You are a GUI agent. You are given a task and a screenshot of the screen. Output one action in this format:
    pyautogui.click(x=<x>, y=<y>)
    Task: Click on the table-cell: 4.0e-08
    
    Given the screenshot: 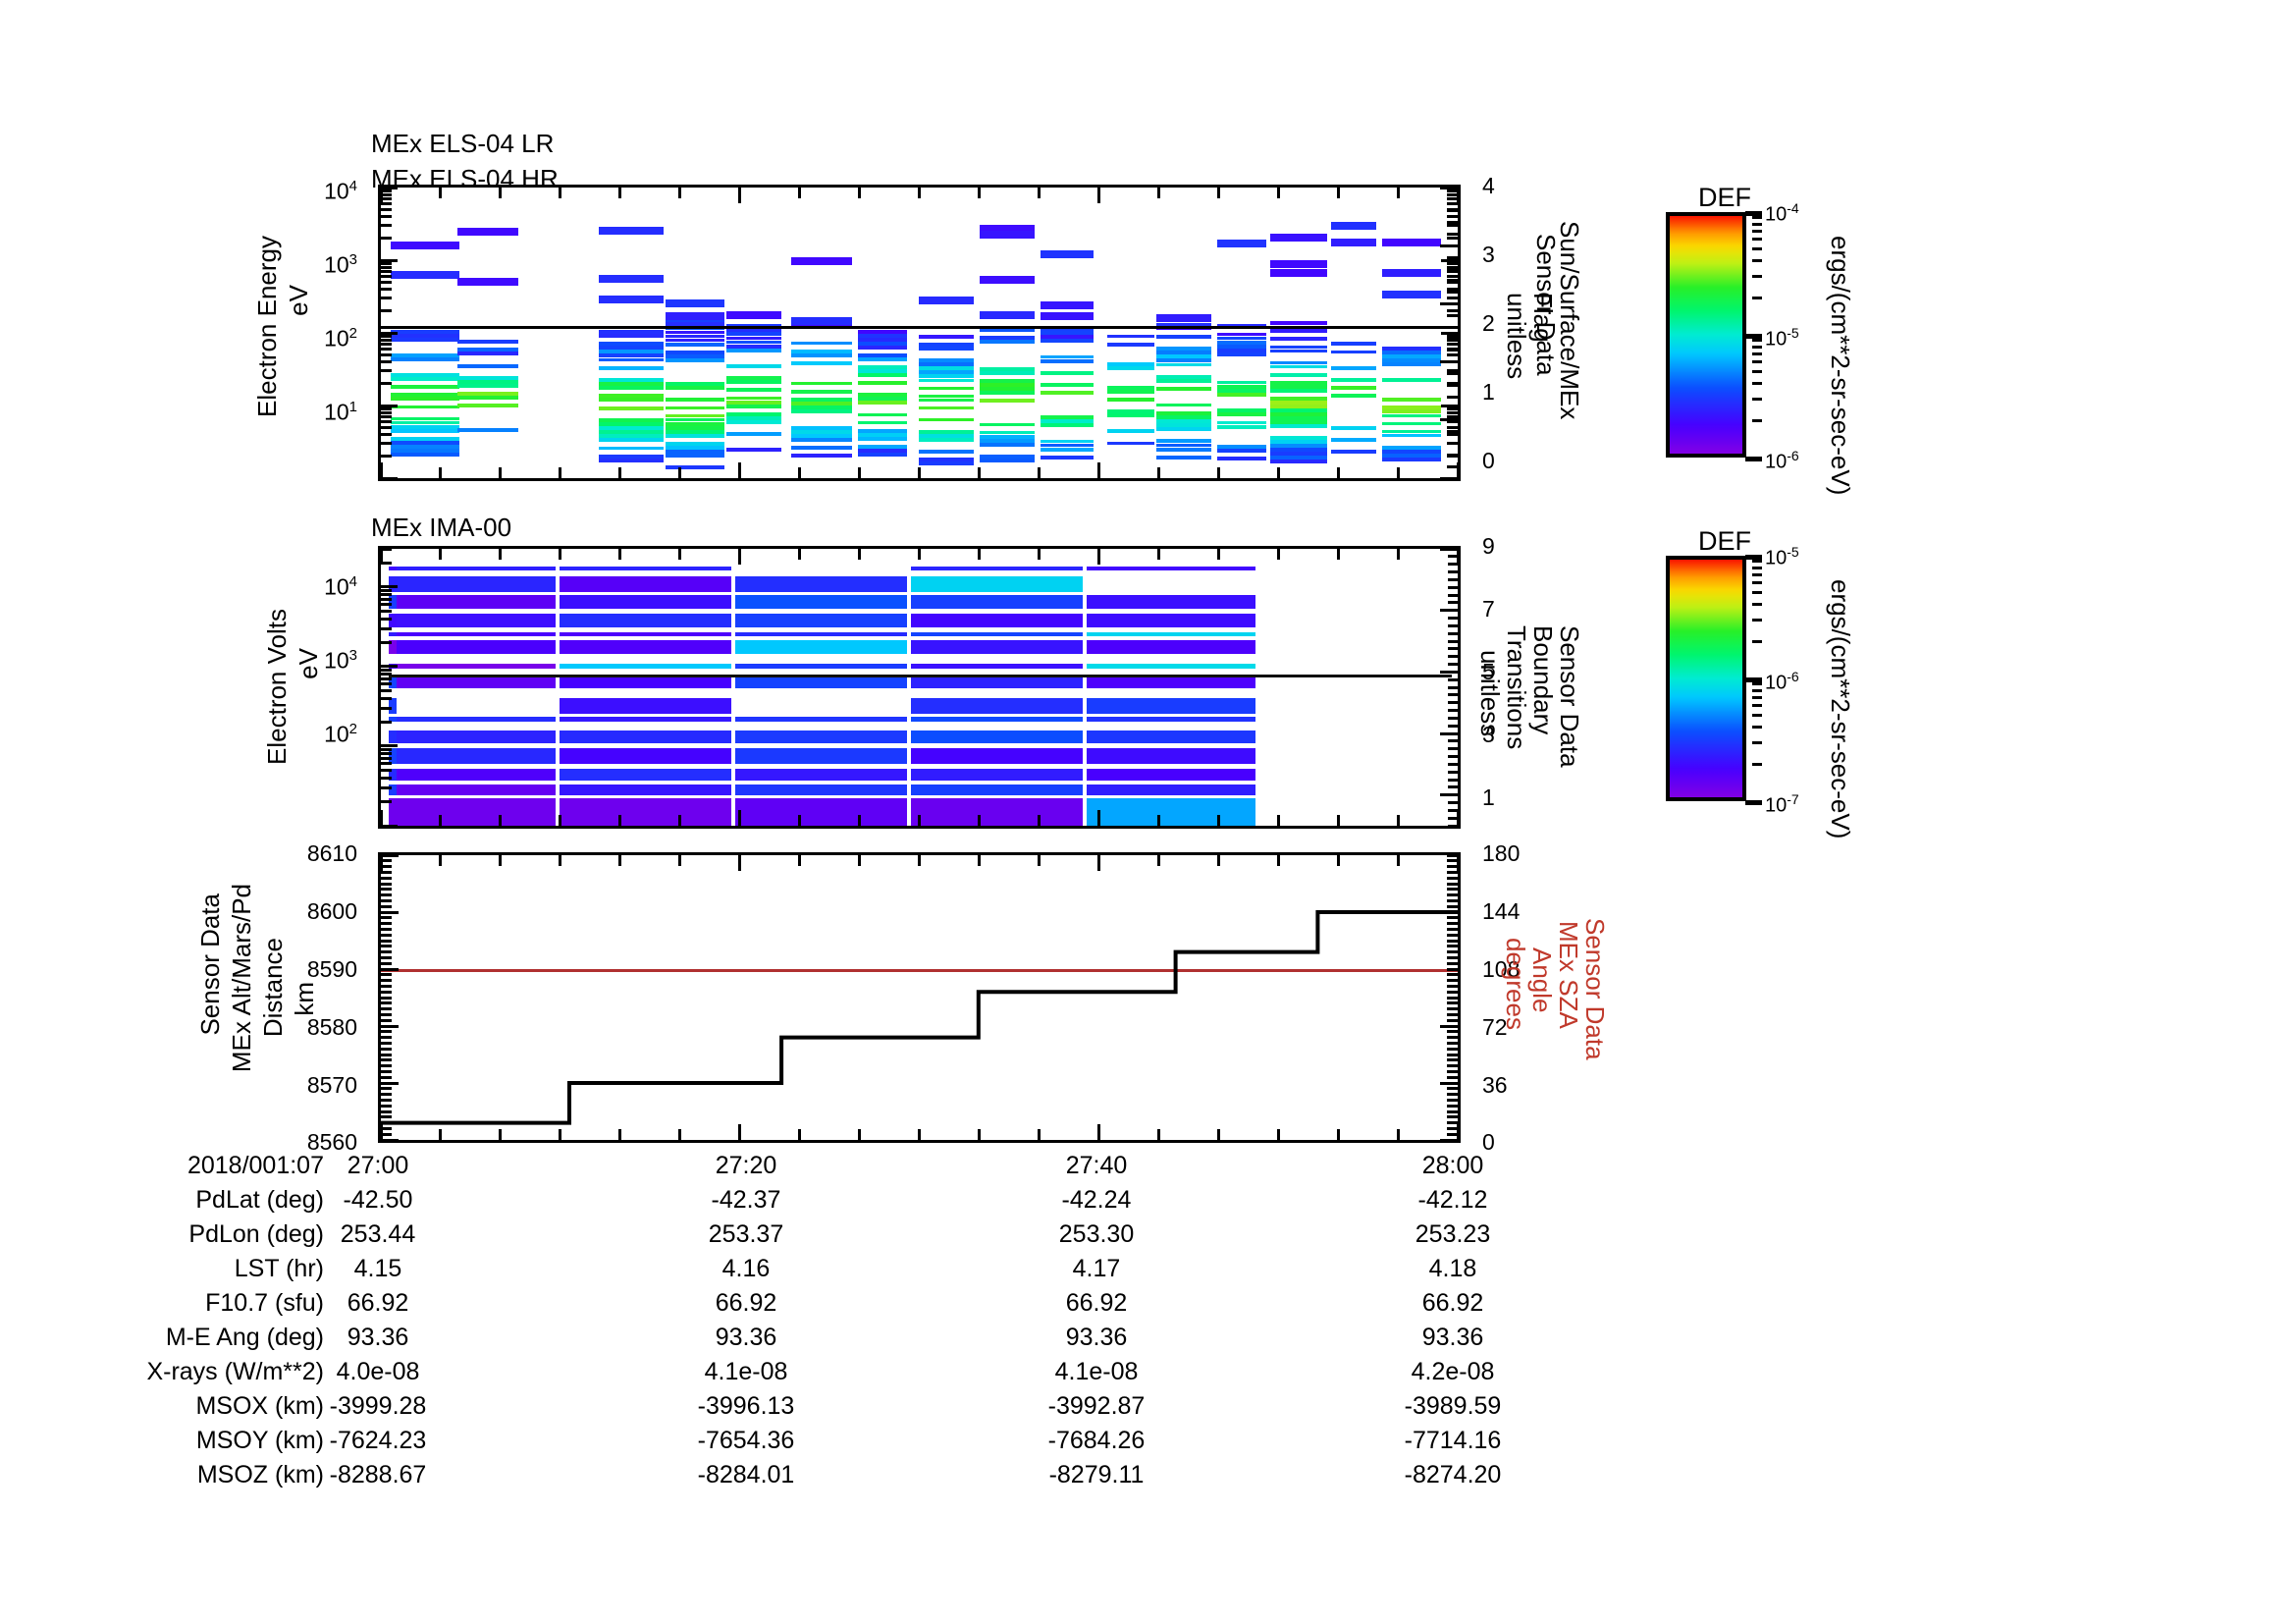 What is the action you would take?
    pyautogui.click(x=378, y=1372)
    